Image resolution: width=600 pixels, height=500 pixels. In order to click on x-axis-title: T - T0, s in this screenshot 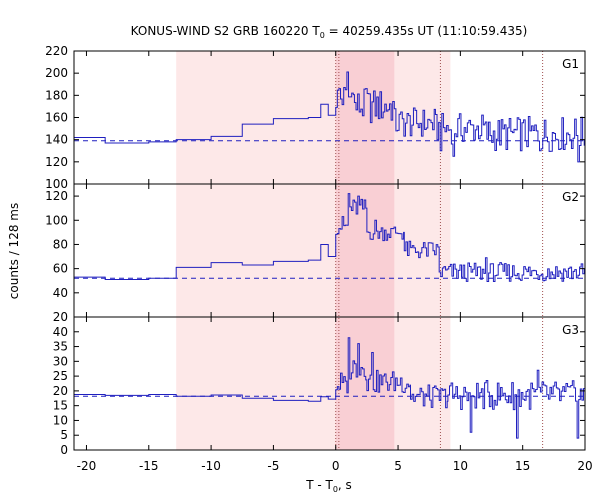, I will do `click(328, 486)`.